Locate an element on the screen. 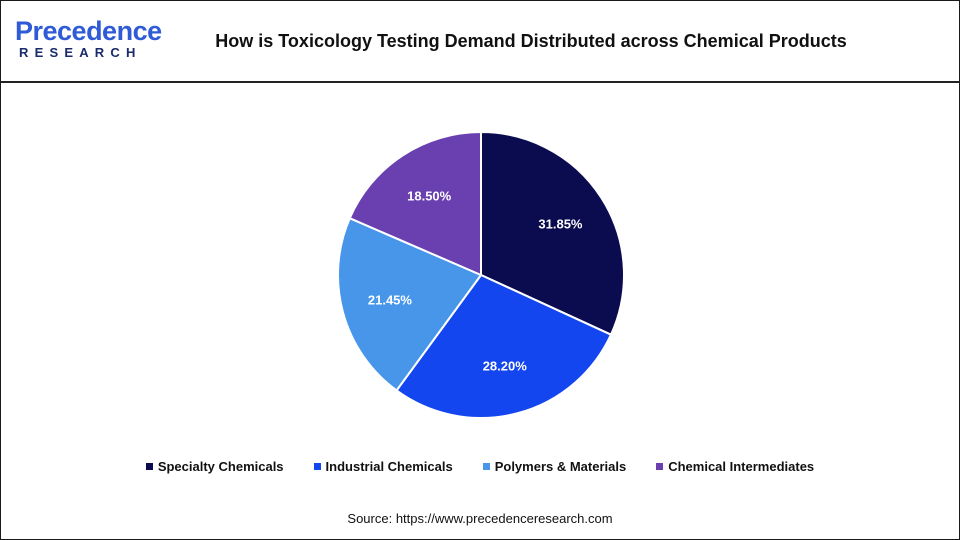 The width and height of the screenshot is (960, 540). legend-item: Polymers & Materials is located at coordinates (554, 466).